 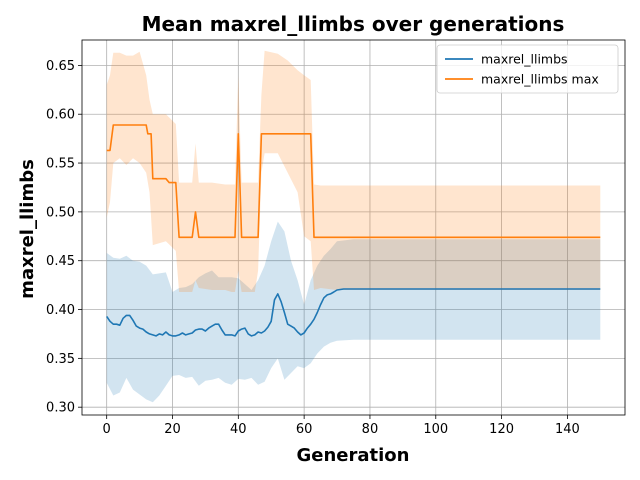 I want to click on x-axis-ticks: 0 20 40 60 80 100 120 140, so click(x=341, y=426).